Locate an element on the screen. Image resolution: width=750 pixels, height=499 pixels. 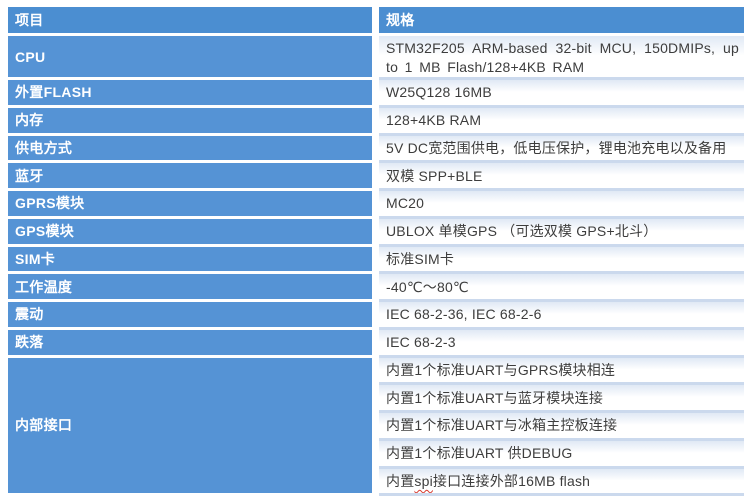
spec-cell-uart-debug: 内置1个标准UART 供DEBUG is located at coordinates (561, 454).